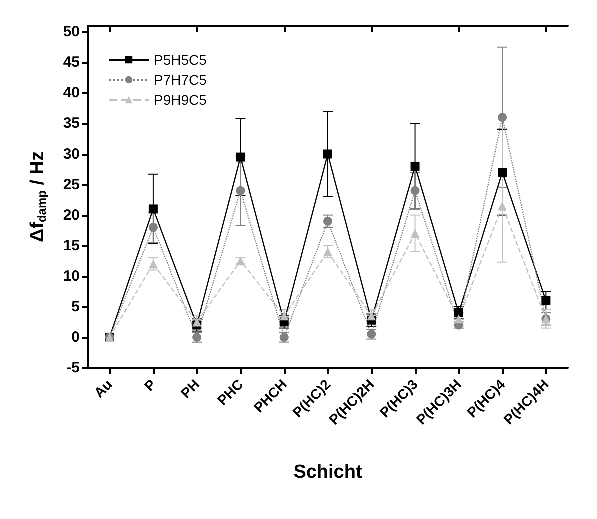 The height and width of the screenshot is (519, 597). I want to click on x-tick-label: Au, so click(103, 388).